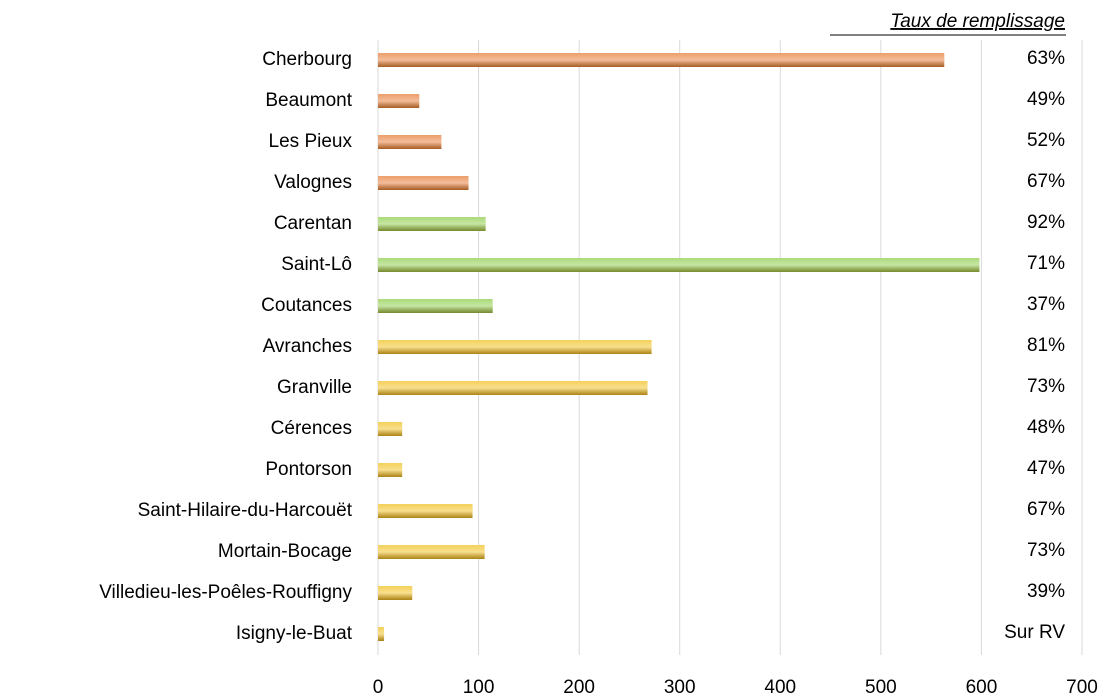 The height and width of the screenshot is (699, 1103). I want to click on y-tick-label: Pontorson, so click(308, 469).